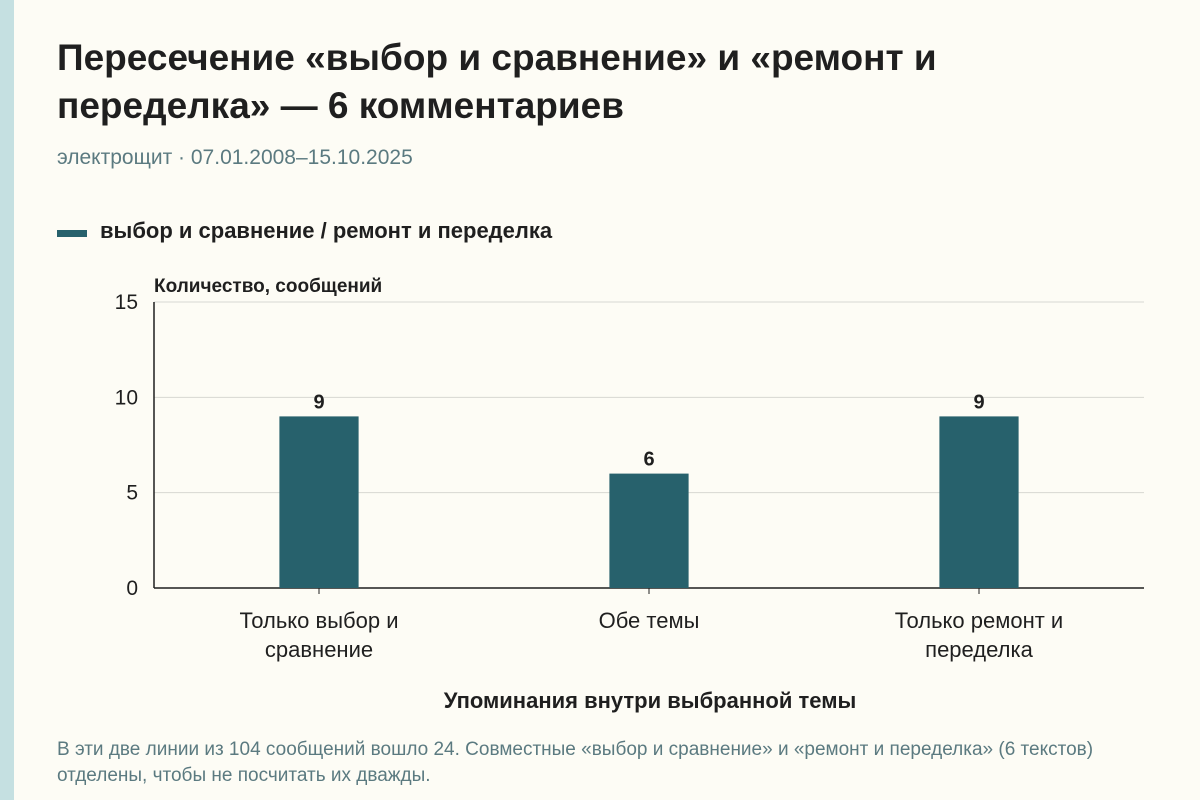  I want to click on x-tick-label: Только ремонт и, so click(979, 620).